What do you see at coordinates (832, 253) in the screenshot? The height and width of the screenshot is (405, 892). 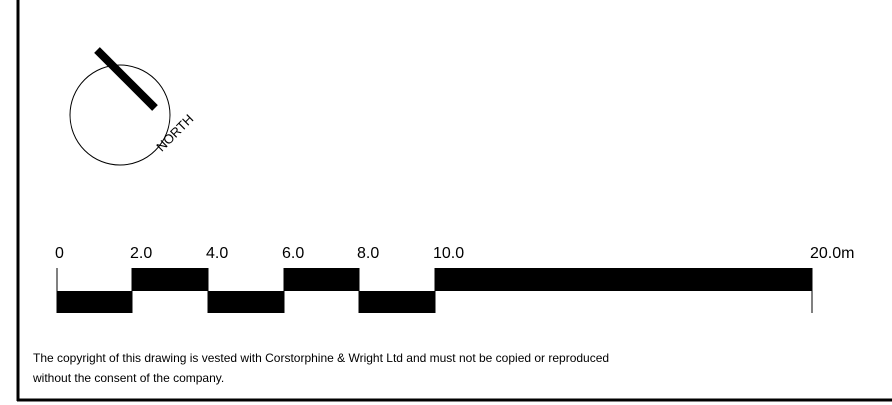 I see `scale-label: 20.0m` at bounding box center [832, 253].